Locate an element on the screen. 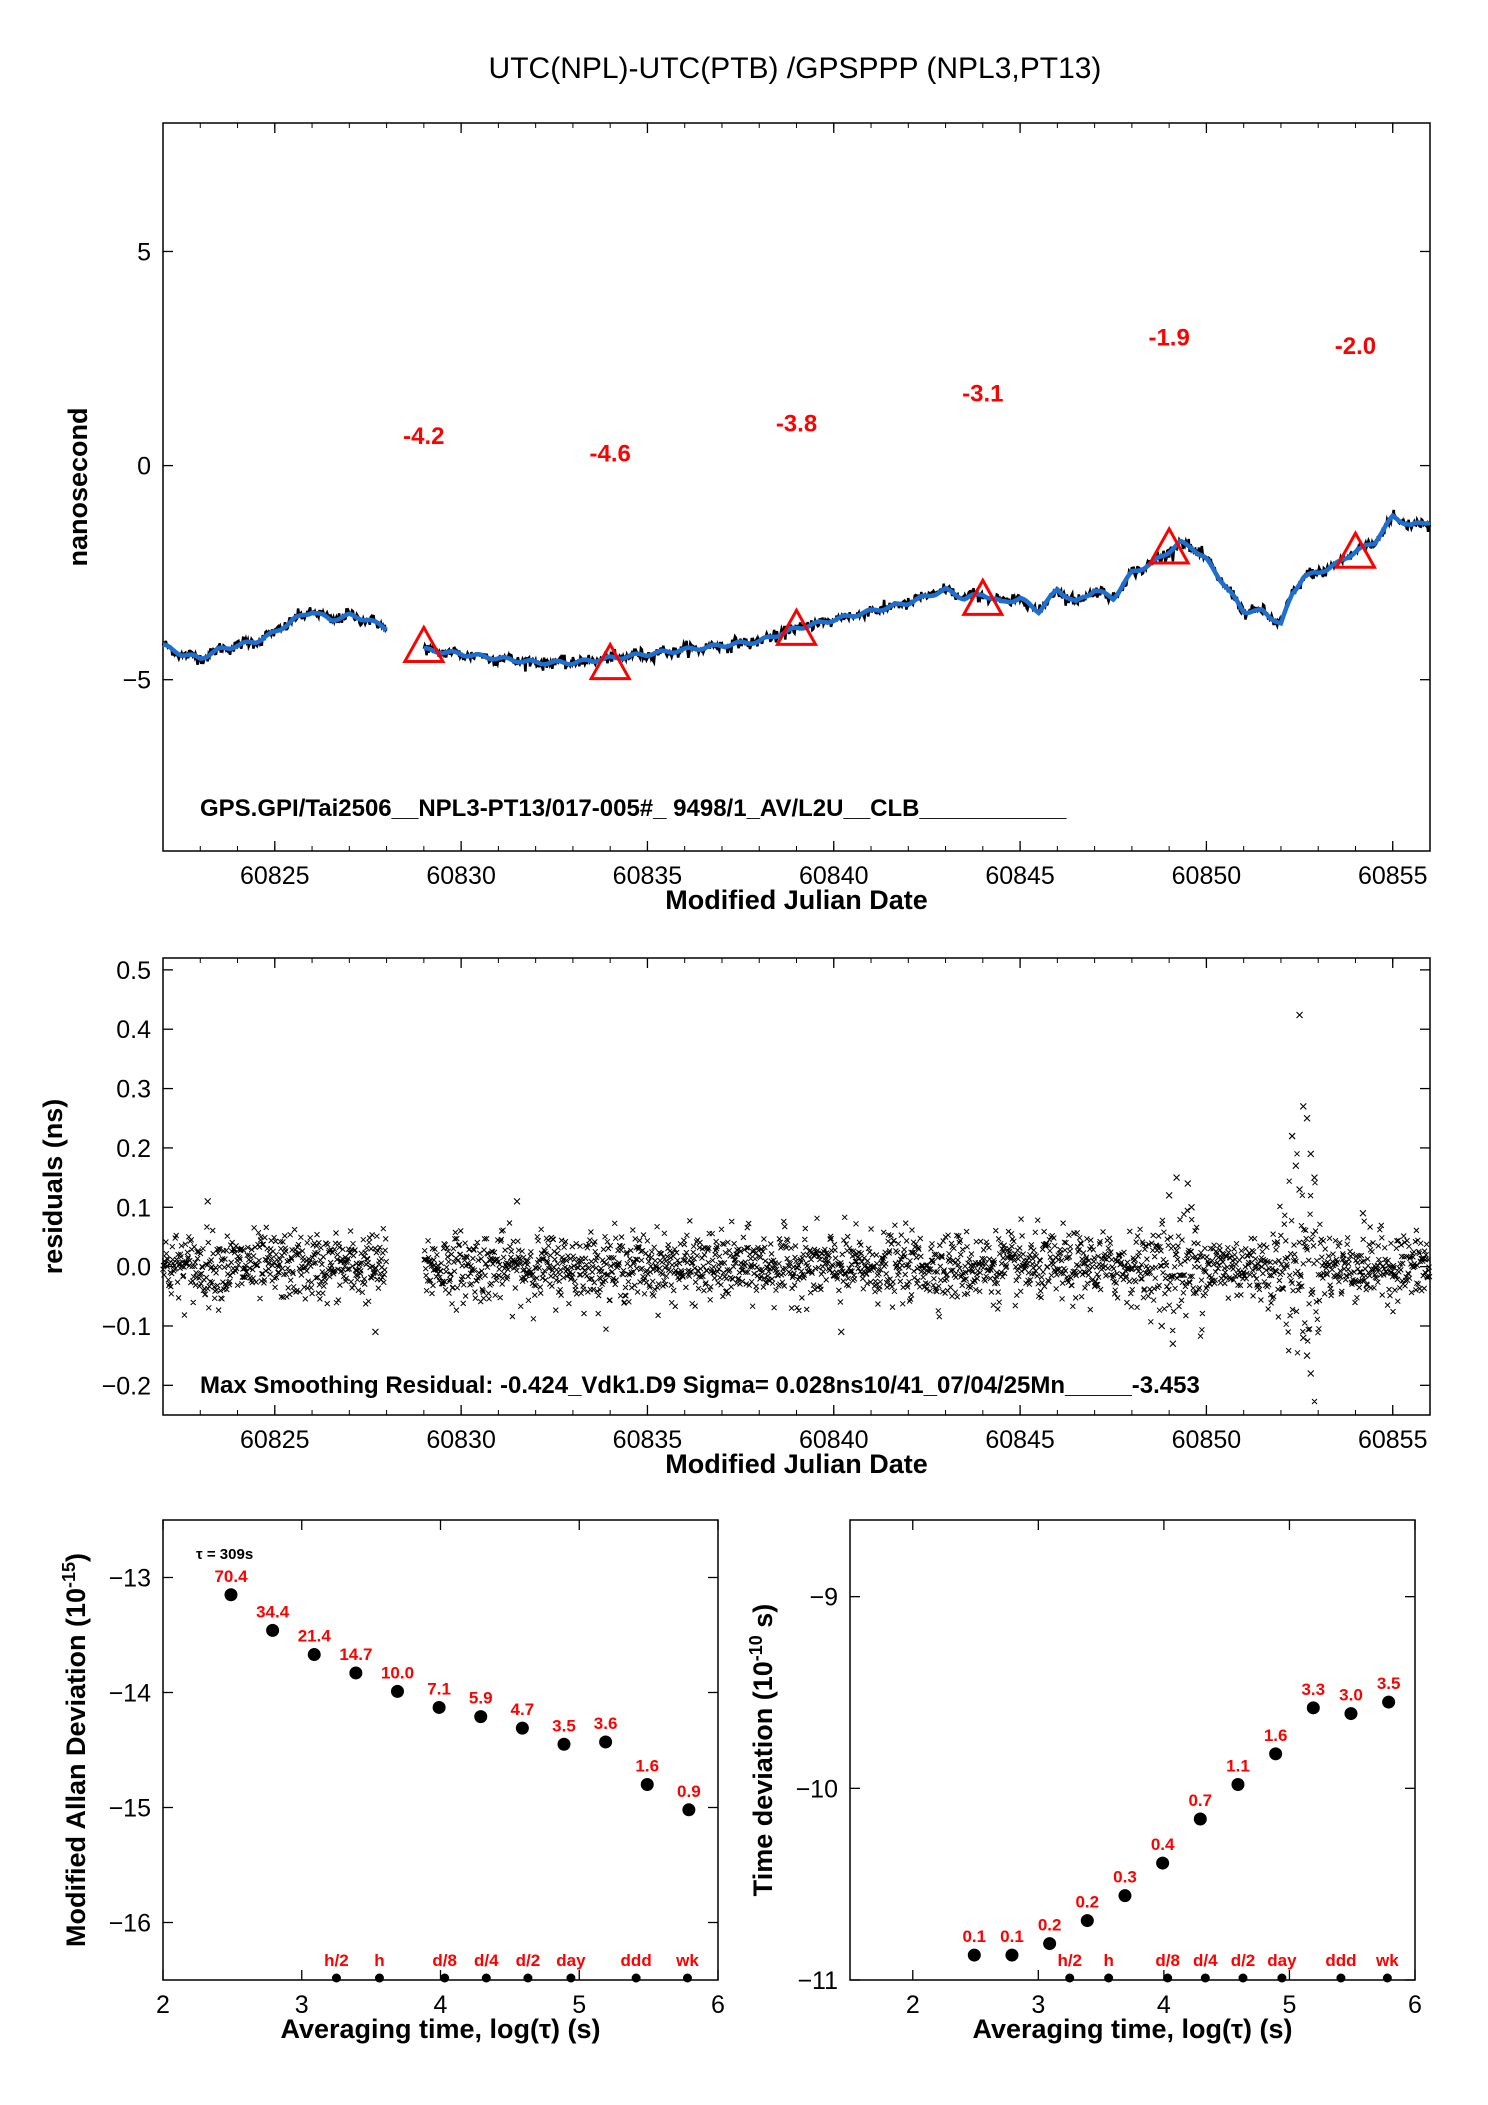 The height and width of the screenshot is (2105, 1488). y-tick-label: −13 is located at coordinates (130, 1579).